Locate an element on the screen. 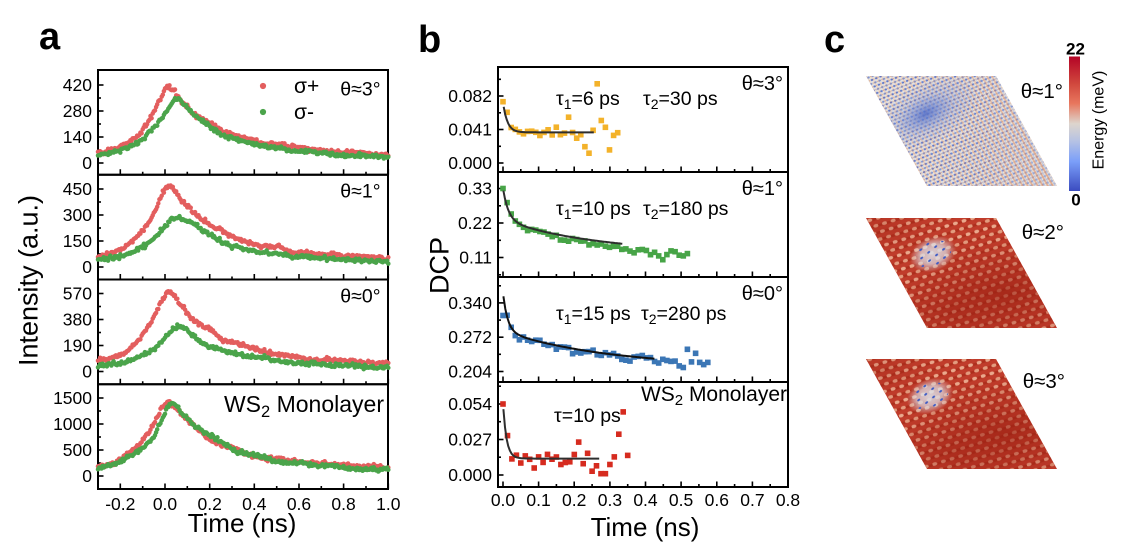 This screenshot has width=1130, height=543. svg-text: 0.272 is located at coordinates (470, 337).